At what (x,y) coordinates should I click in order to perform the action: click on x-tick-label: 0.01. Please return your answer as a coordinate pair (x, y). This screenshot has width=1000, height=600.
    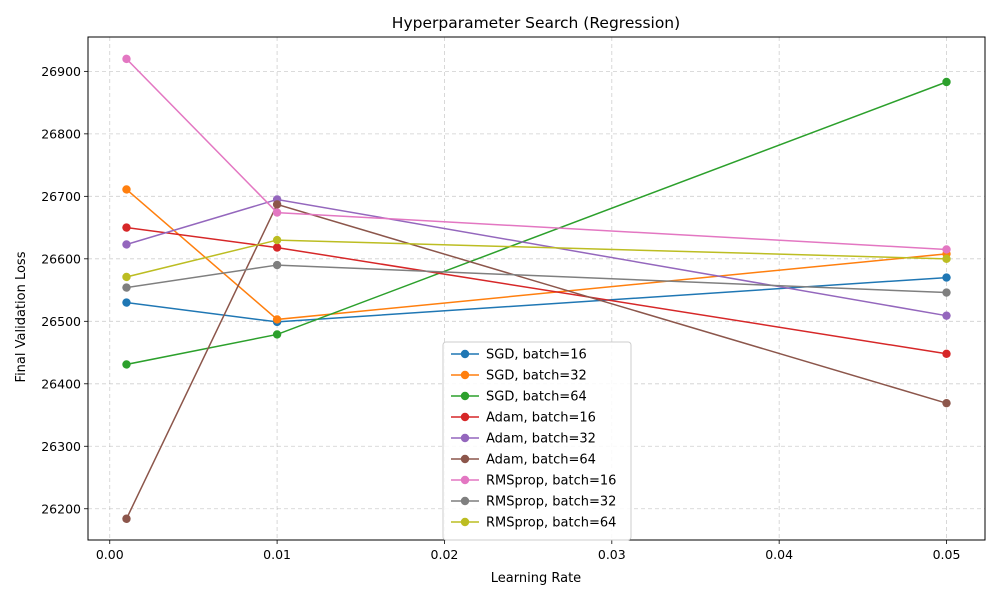
    Looking at the image, I should click on (277, 554).